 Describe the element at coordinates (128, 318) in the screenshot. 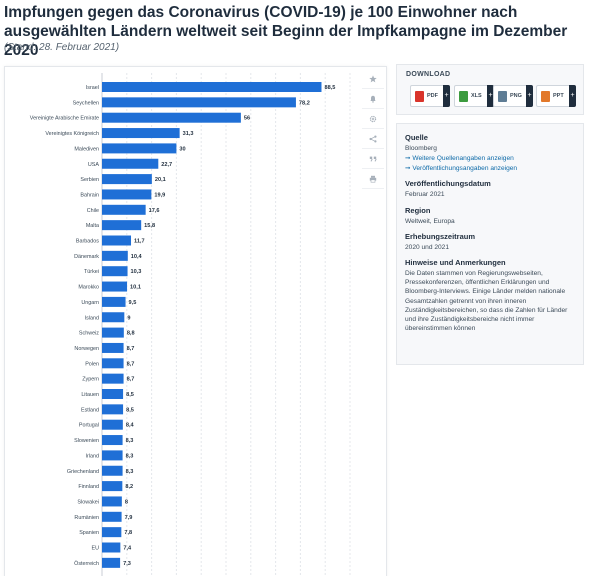

I see `data-label: 9` at that location.